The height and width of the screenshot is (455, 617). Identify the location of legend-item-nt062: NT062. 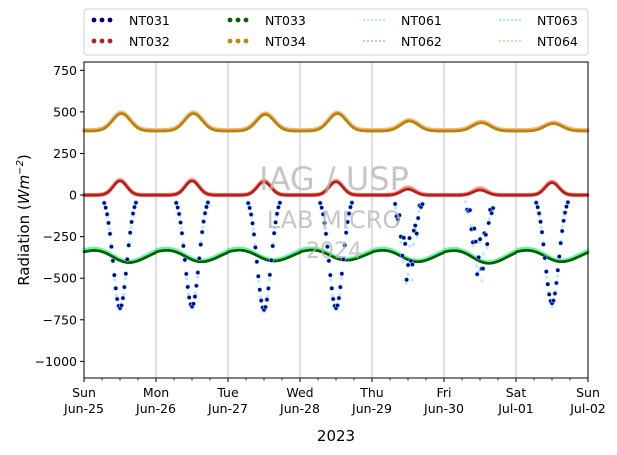
(402, 41).